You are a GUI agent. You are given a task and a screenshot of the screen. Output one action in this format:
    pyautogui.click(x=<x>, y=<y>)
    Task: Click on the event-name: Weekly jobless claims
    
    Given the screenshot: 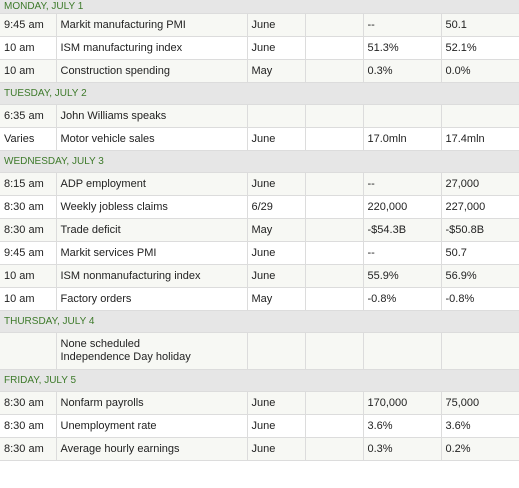 What is the action you would take?
    pyautogui.click(x=152, y=207)
    